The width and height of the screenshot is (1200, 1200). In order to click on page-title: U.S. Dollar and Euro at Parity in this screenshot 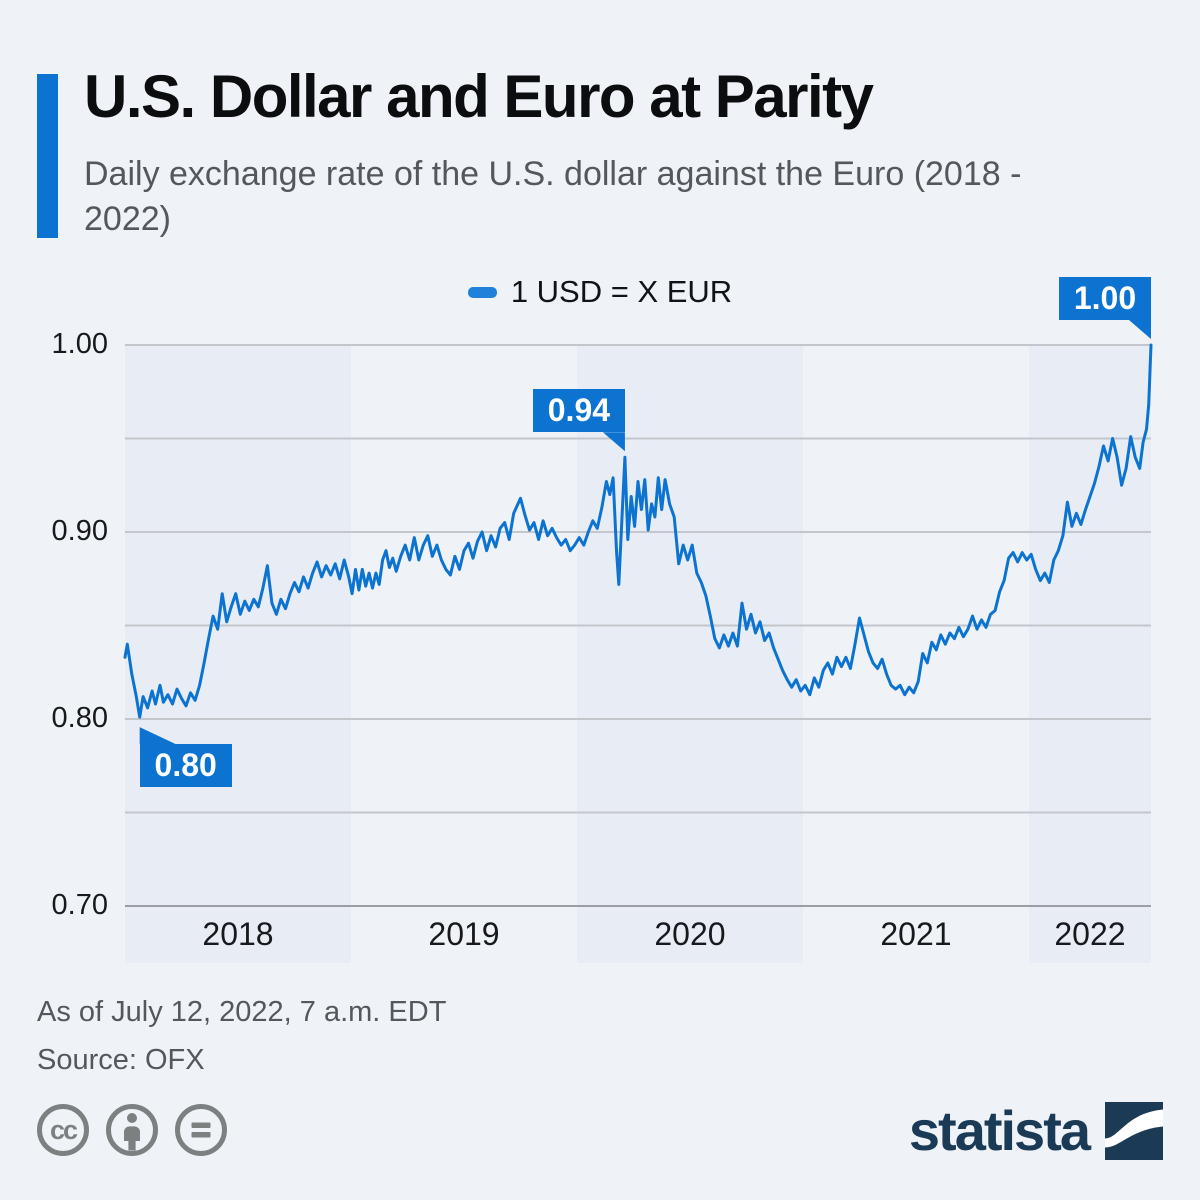, I will do `click(479, 96)`.